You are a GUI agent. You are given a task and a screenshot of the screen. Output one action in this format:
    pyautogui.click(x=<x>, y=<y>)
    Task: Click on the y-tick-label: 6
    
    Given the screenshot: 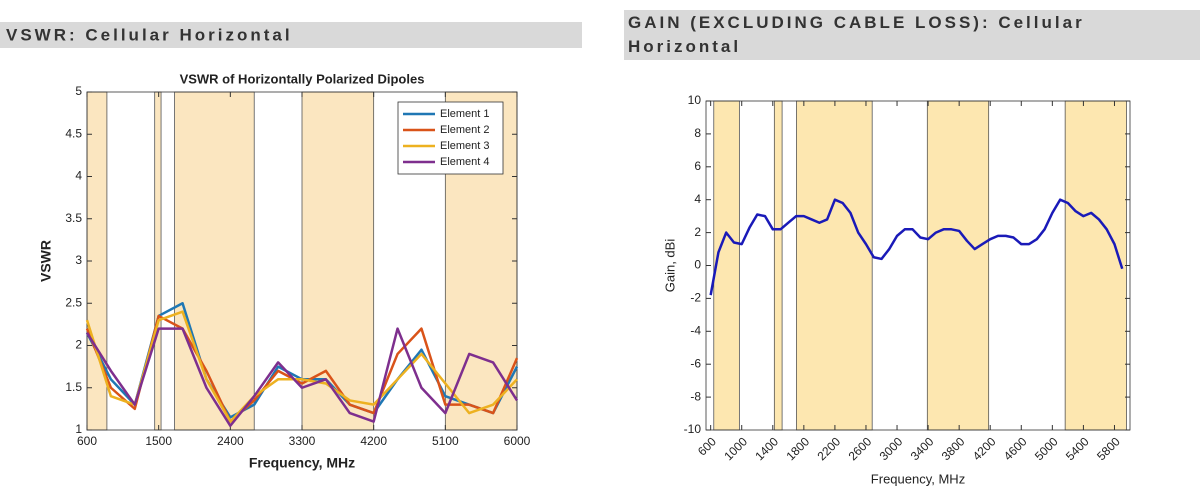 What is the action you would take?
    pyautogui.click(x=697, y=166)
    